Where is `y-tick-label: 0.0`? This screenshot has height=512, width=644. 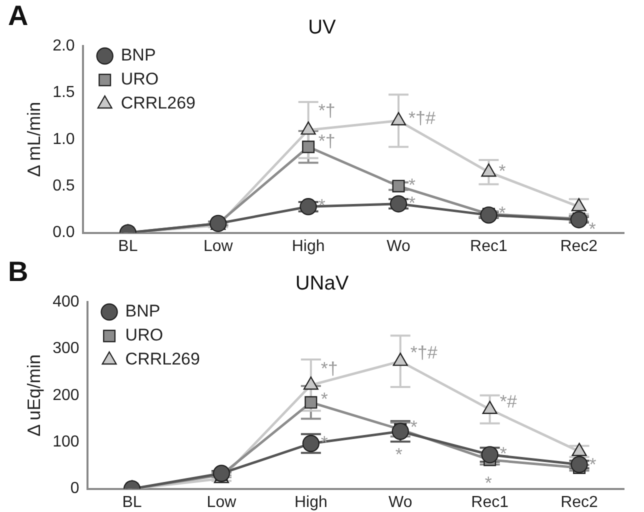
y-tick-label: 0.0 is located at coordinates (63, 233).